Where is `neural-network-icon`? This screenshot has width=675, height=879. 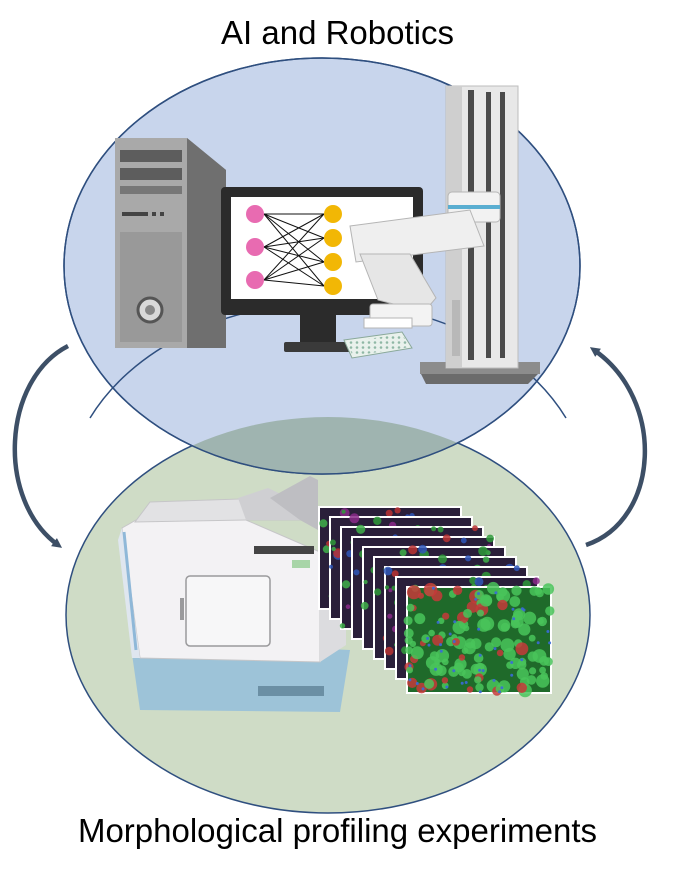
neural-network-icon is located at coordinates (294, 250).